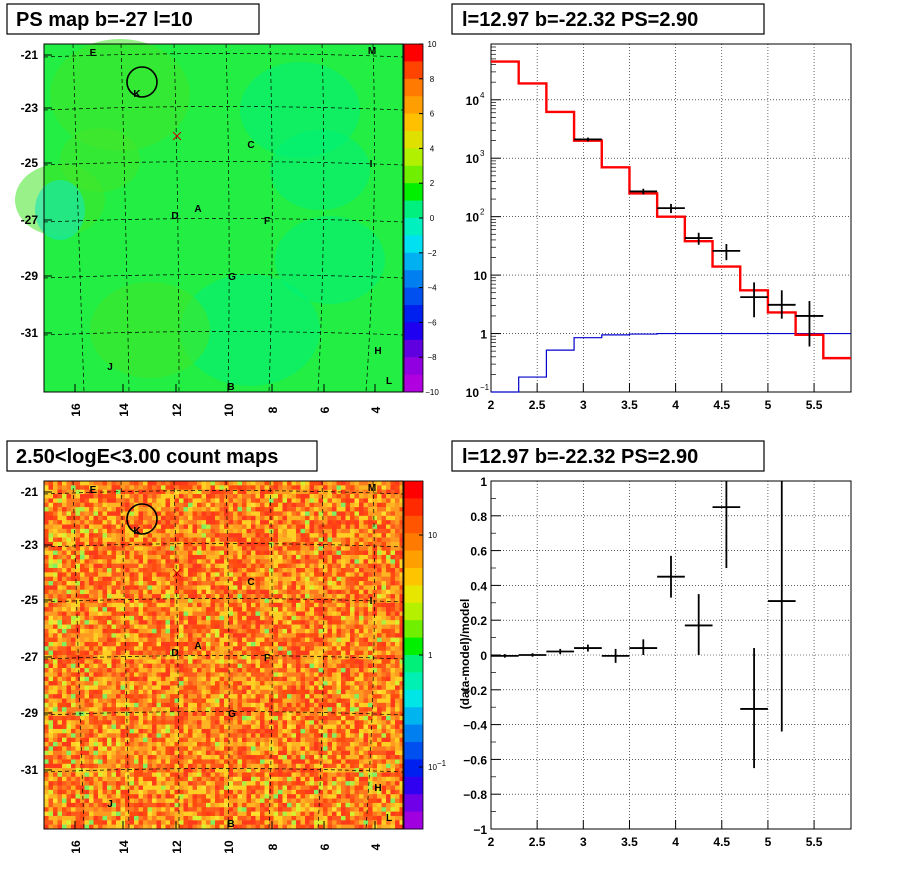 The width and height of the screenshot is (898, 875). Describe the element at coordinates (465, 654) in the screenshot. I see `residual-ylabel: (data-model)/model` at that location.